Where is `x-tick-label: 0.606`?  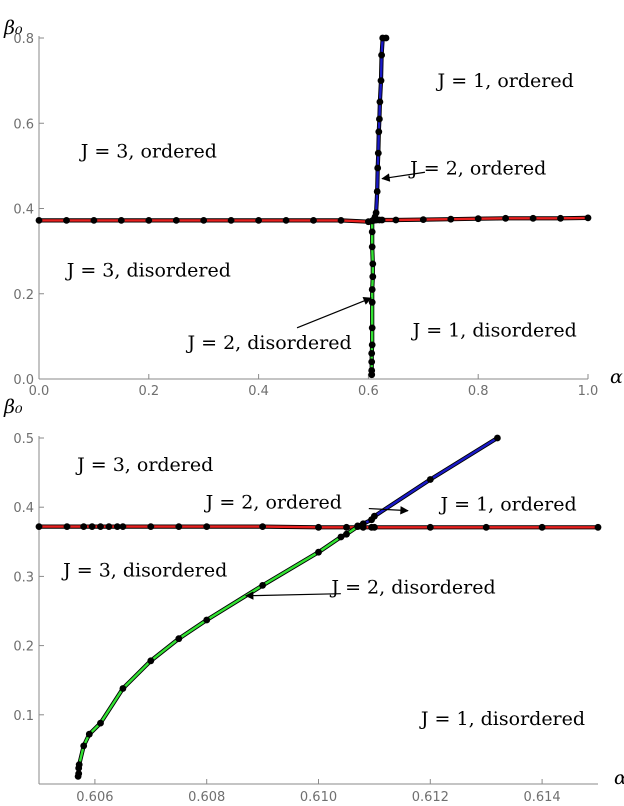
x-tick-label: 0.606 is located at coordinates (94, 797).